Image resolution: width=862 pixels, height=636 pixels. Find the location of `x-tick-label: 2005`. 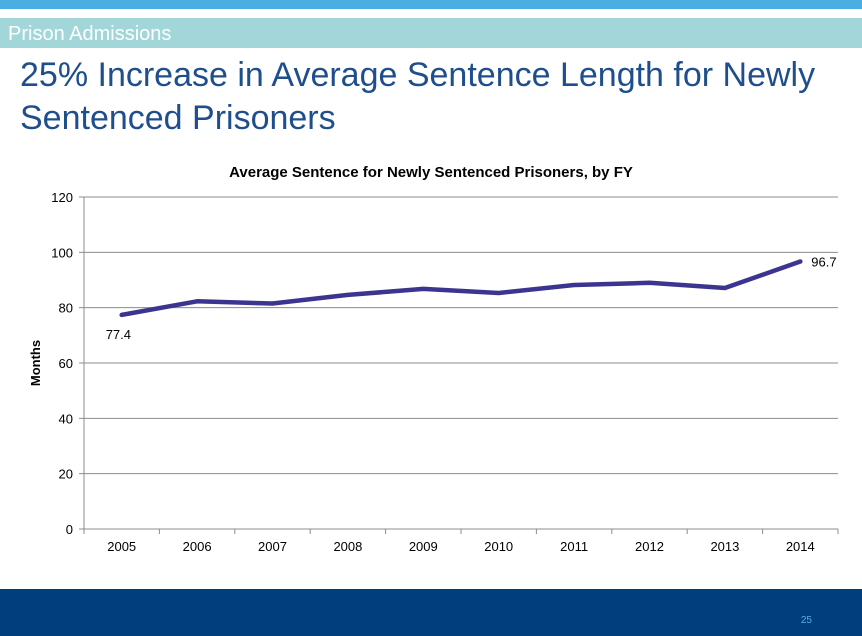

x-tick-label: 2005 is located at coordinates (121, 546).